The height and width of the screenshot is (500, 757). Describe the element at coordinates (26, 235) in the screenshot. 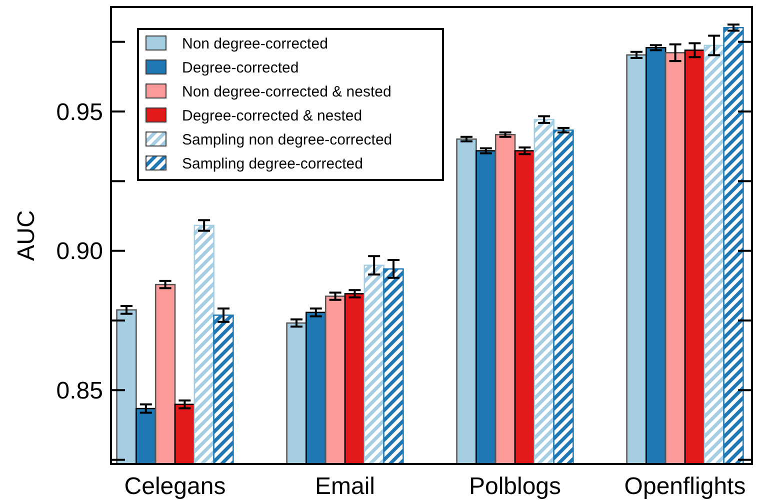

I see `y-axis-title: AUC` at that location.